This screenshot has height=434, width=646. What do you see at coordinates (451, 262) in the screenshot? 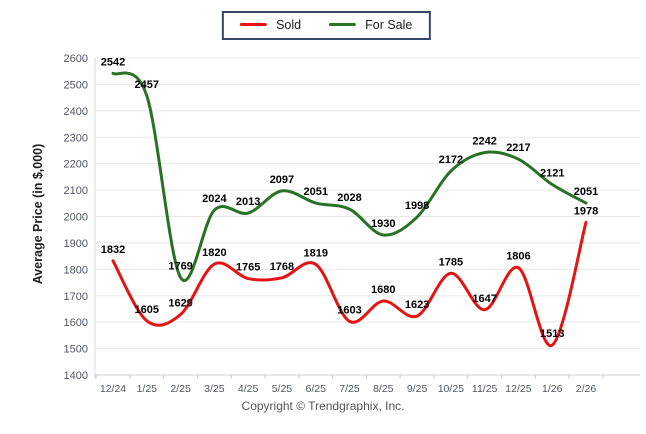
I see `sold-data-label: 1785` at bounding box center [451, 262].